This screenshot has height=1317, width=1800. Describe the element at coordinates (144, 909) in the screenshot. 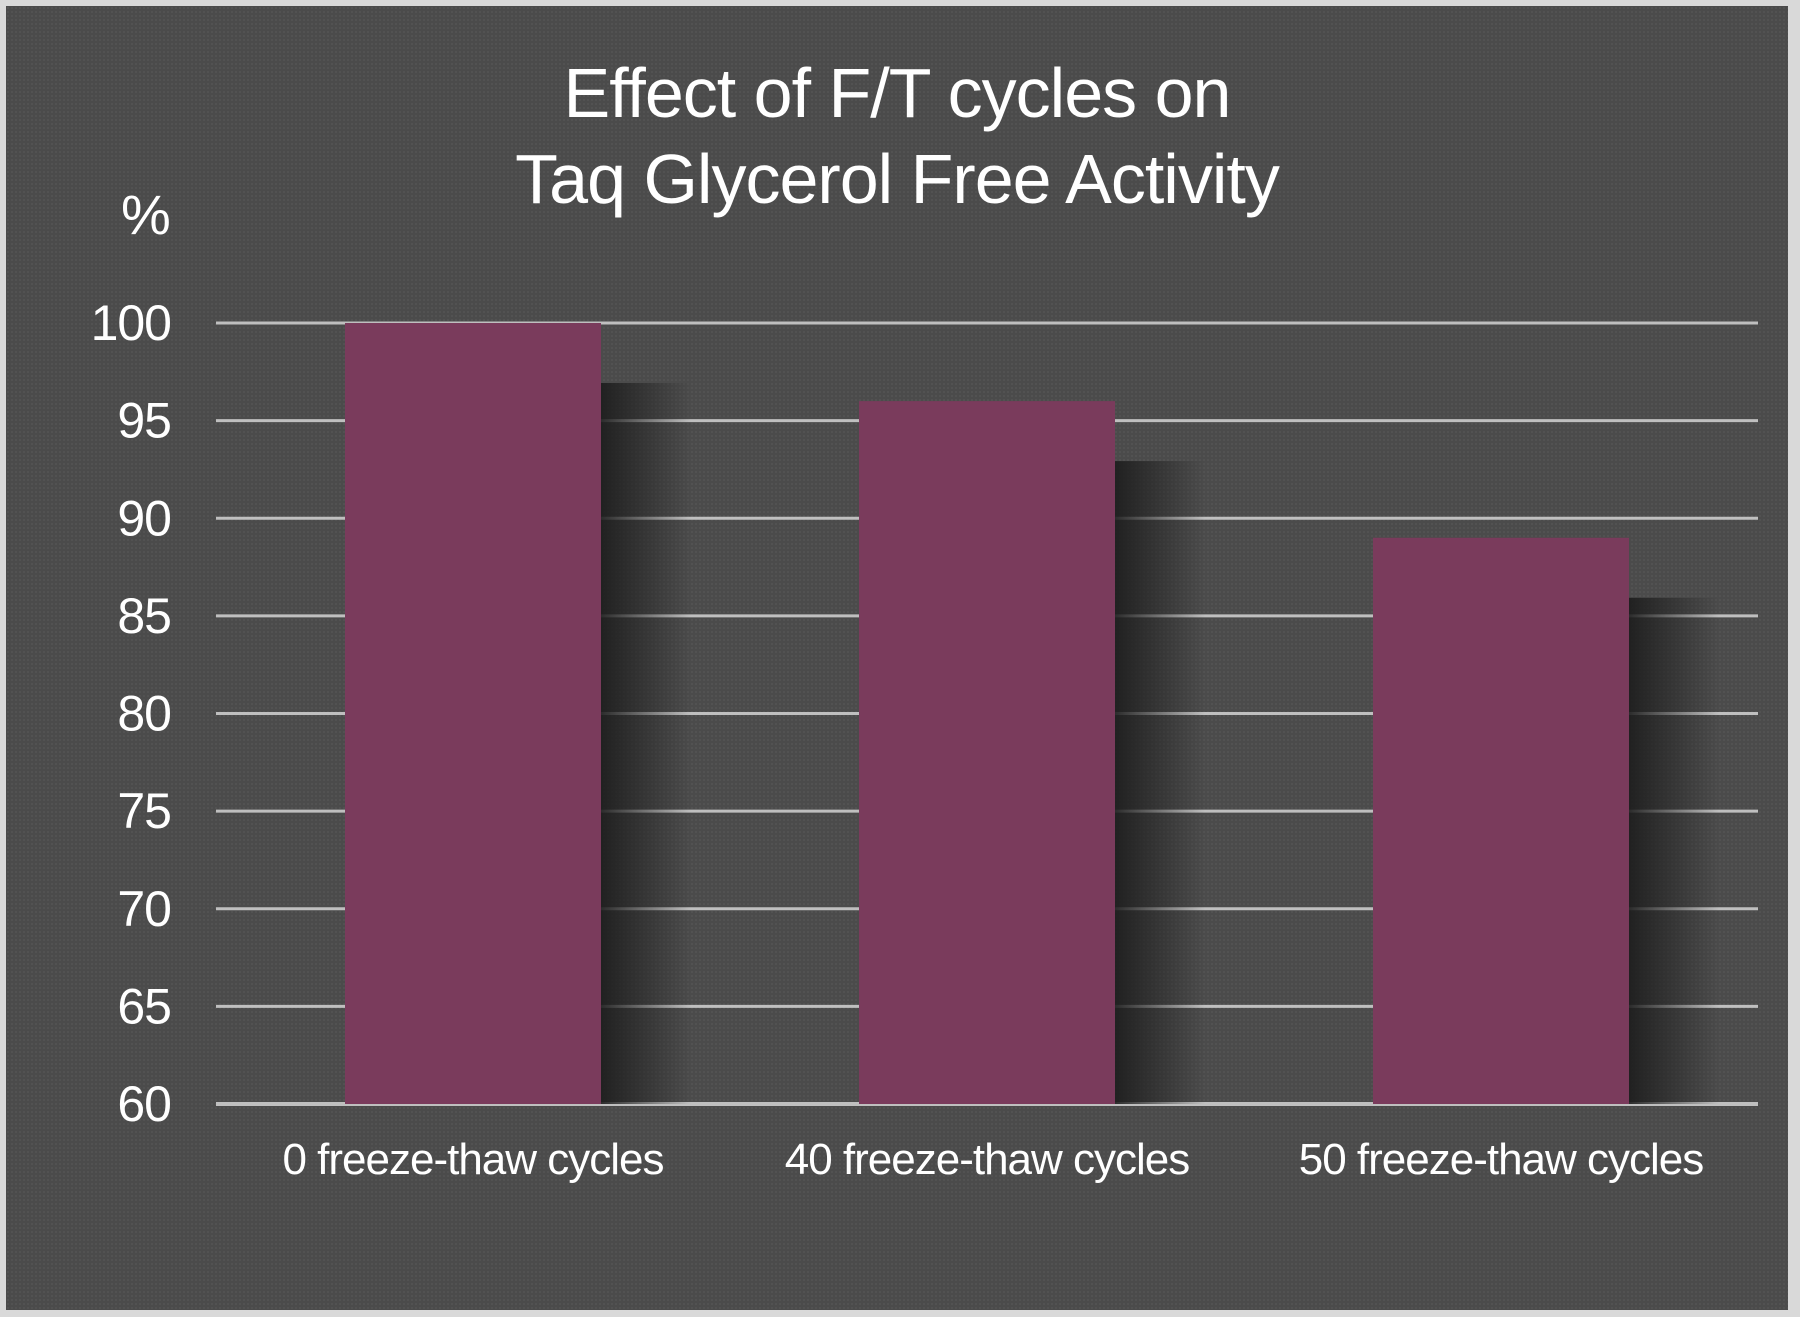

I see `y-tick-label: 70` at that location.